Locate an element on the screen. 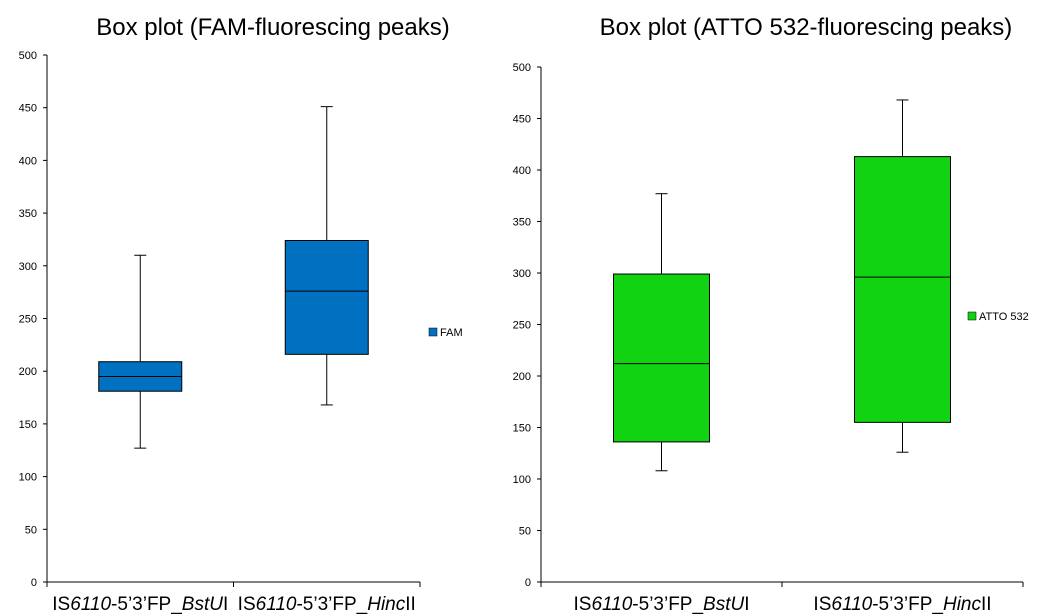  legend-label: FAM is located at coordinates (451, 333).